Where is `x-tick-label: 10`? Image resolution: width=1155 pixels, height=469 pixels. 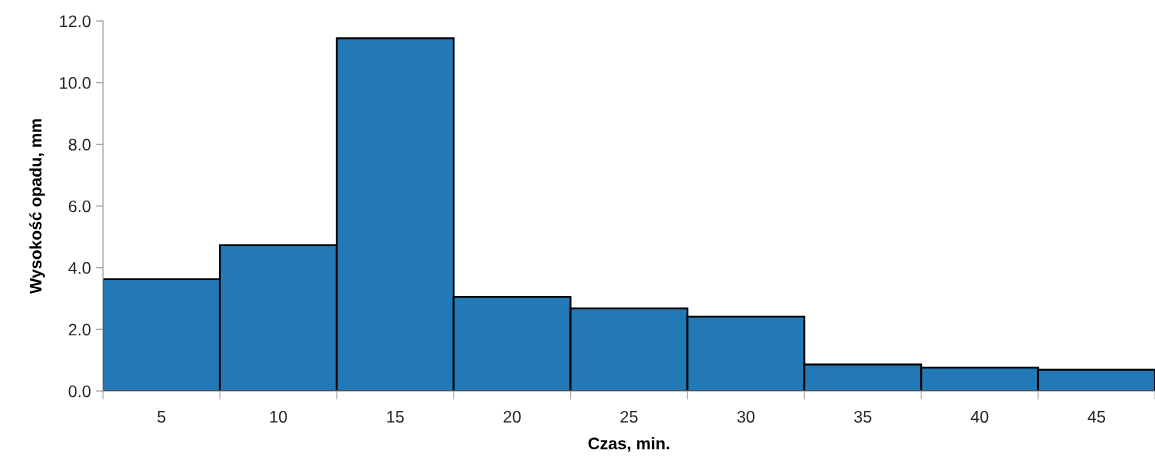
x-tick-label: 10 is located at coordinates (278, 416).